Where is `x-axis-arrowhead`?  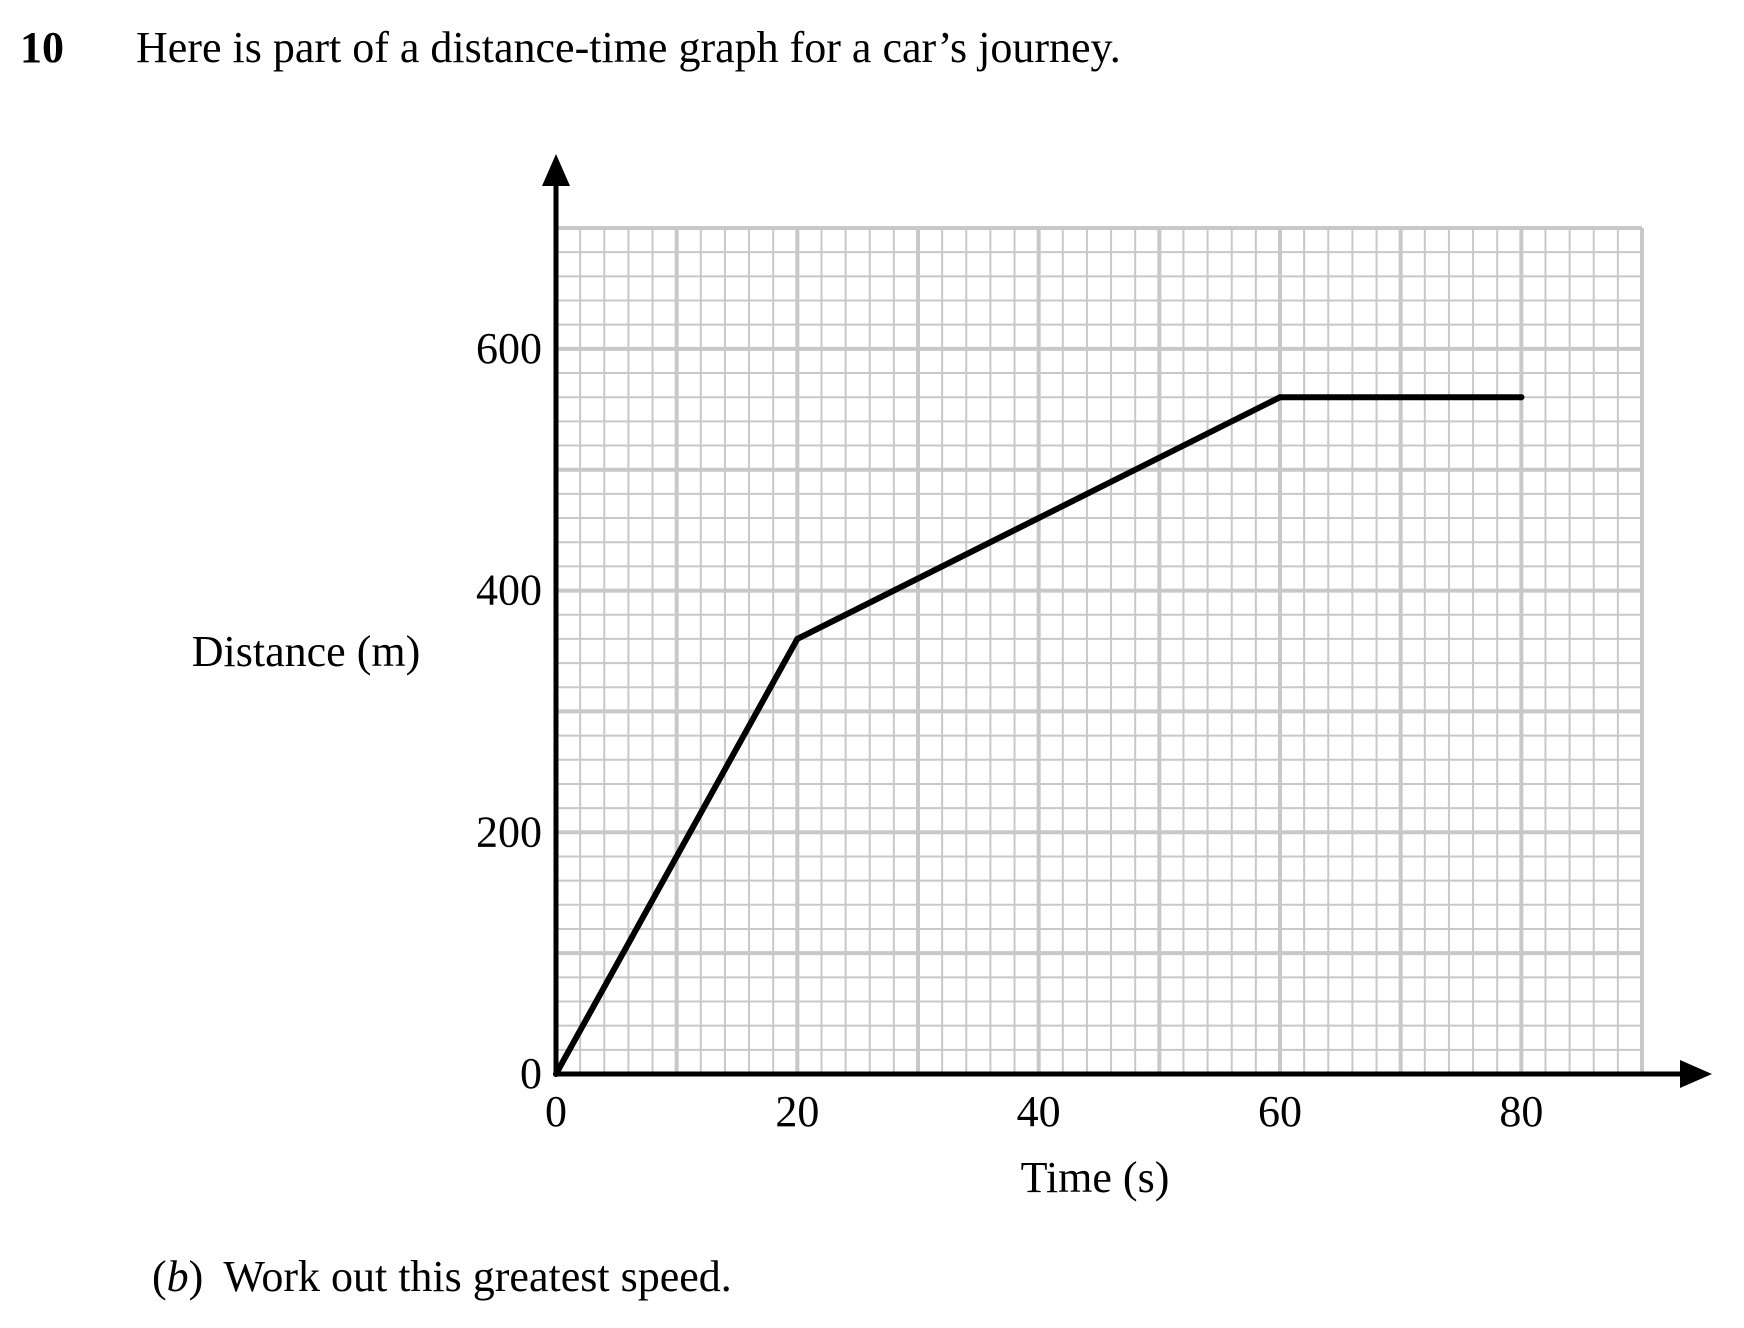
x-axis-arrowhead is located at coordinates (1696, 1074).